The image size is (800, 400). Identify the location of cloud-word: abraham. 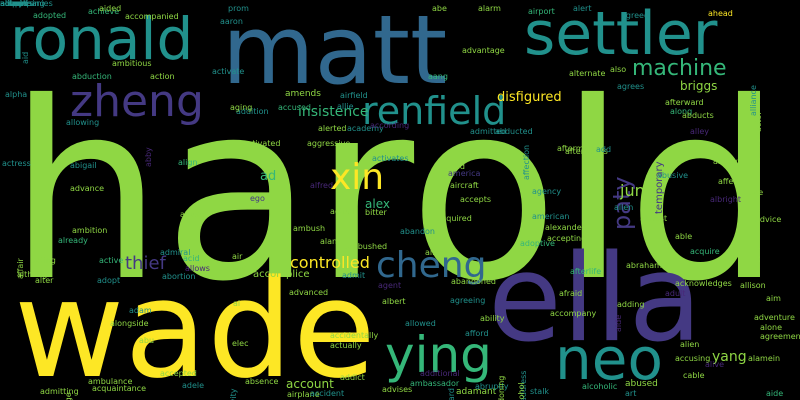
(644, 265).